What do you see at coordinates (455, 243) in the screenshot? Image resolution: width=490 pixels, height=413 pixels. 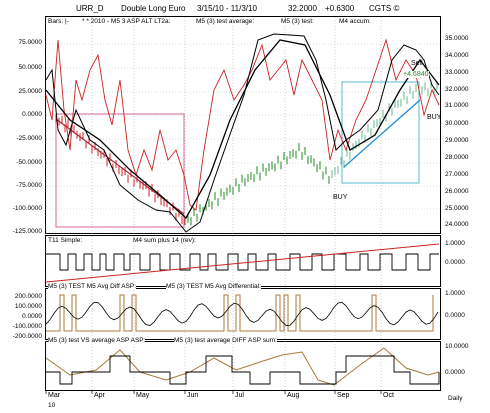 I see `p2-right-tick: 1.0000` at bounding box center [455, 243].